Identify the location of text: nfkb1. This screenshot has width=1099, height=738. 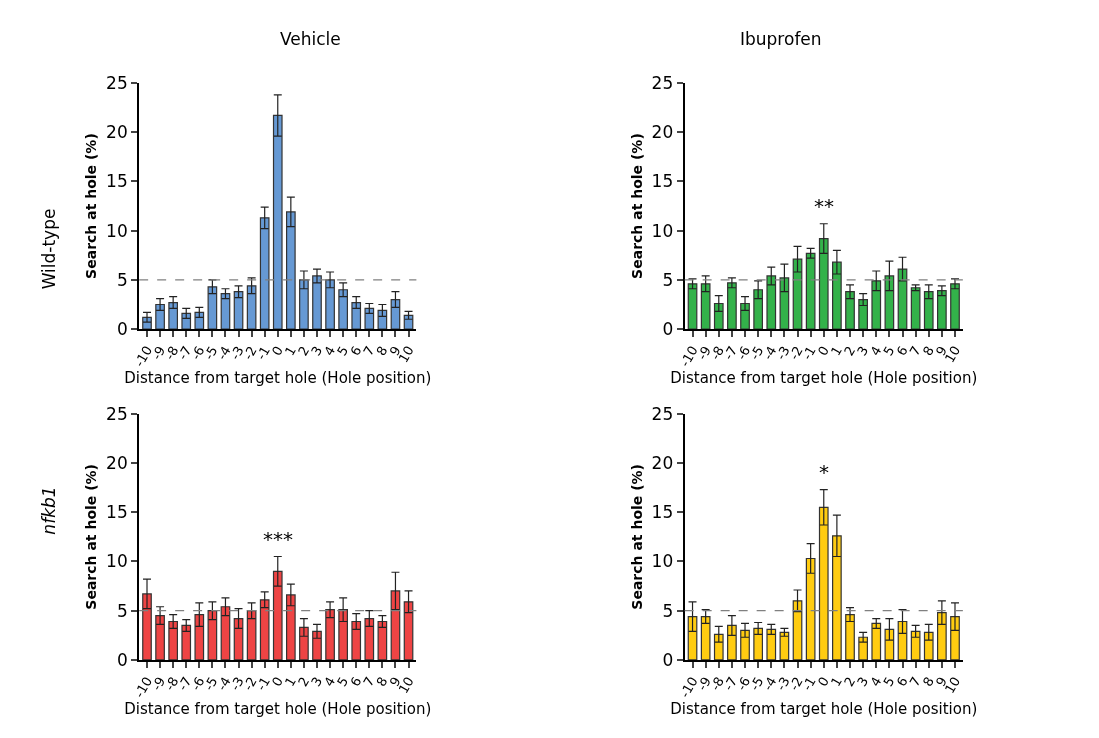
(48, 510).